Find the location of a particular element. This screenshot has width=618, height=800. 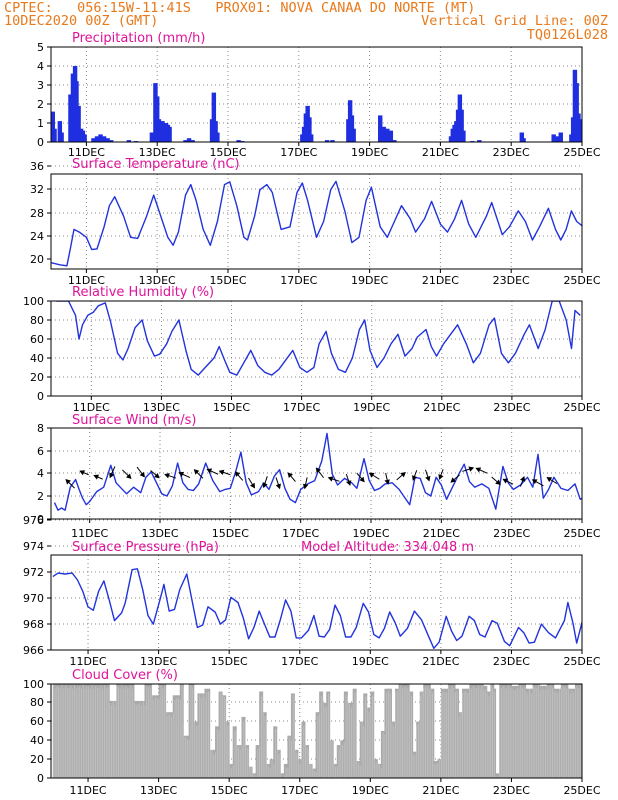

y-tick-label: 20 is located at coordinates (37, 377).